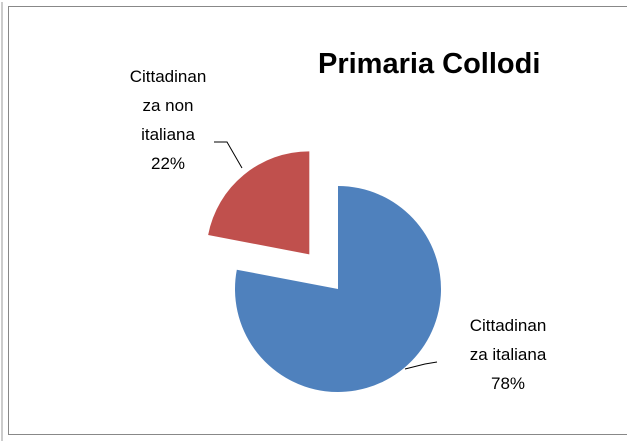 The width and height of the screenshot is (627, 441). I want to click on pie-slice, so click(259, 203).